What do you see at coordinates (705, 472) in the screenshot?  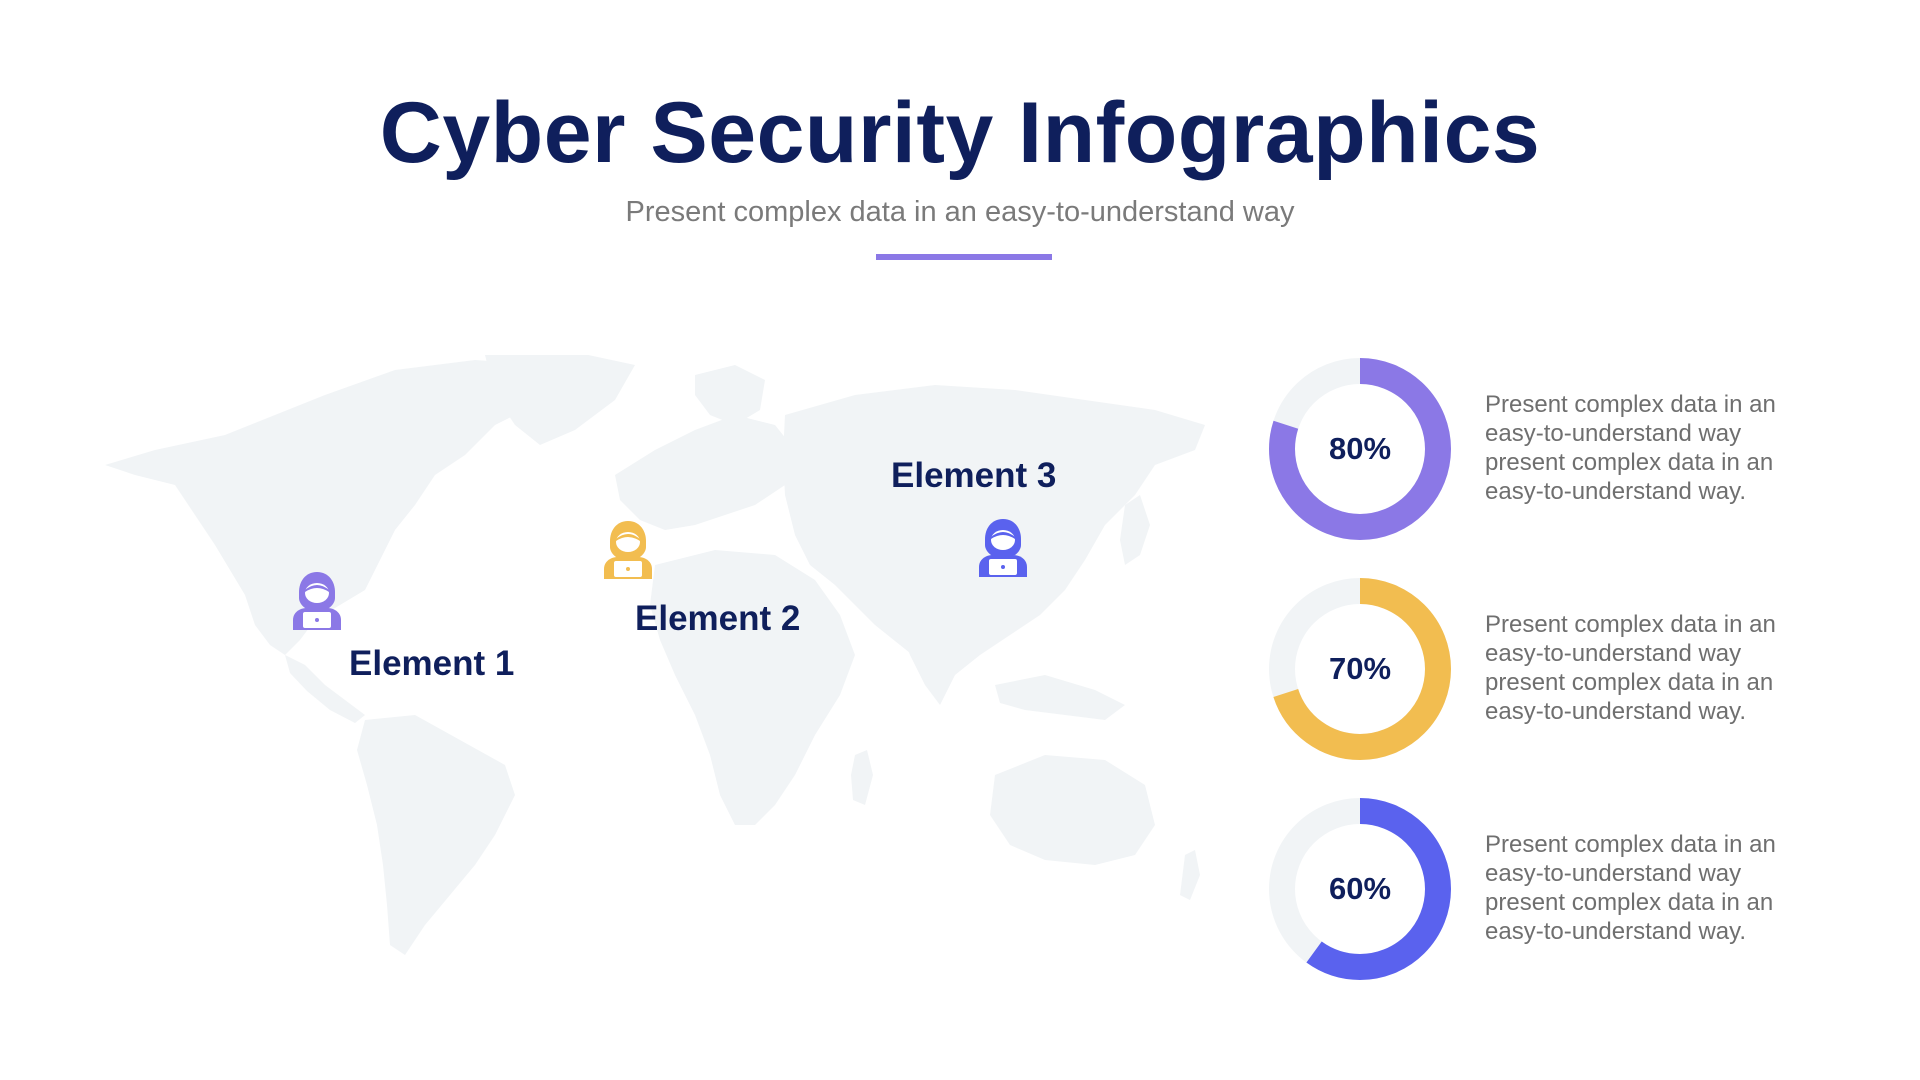 I see `map-europe` at bounding box center [705, 472].